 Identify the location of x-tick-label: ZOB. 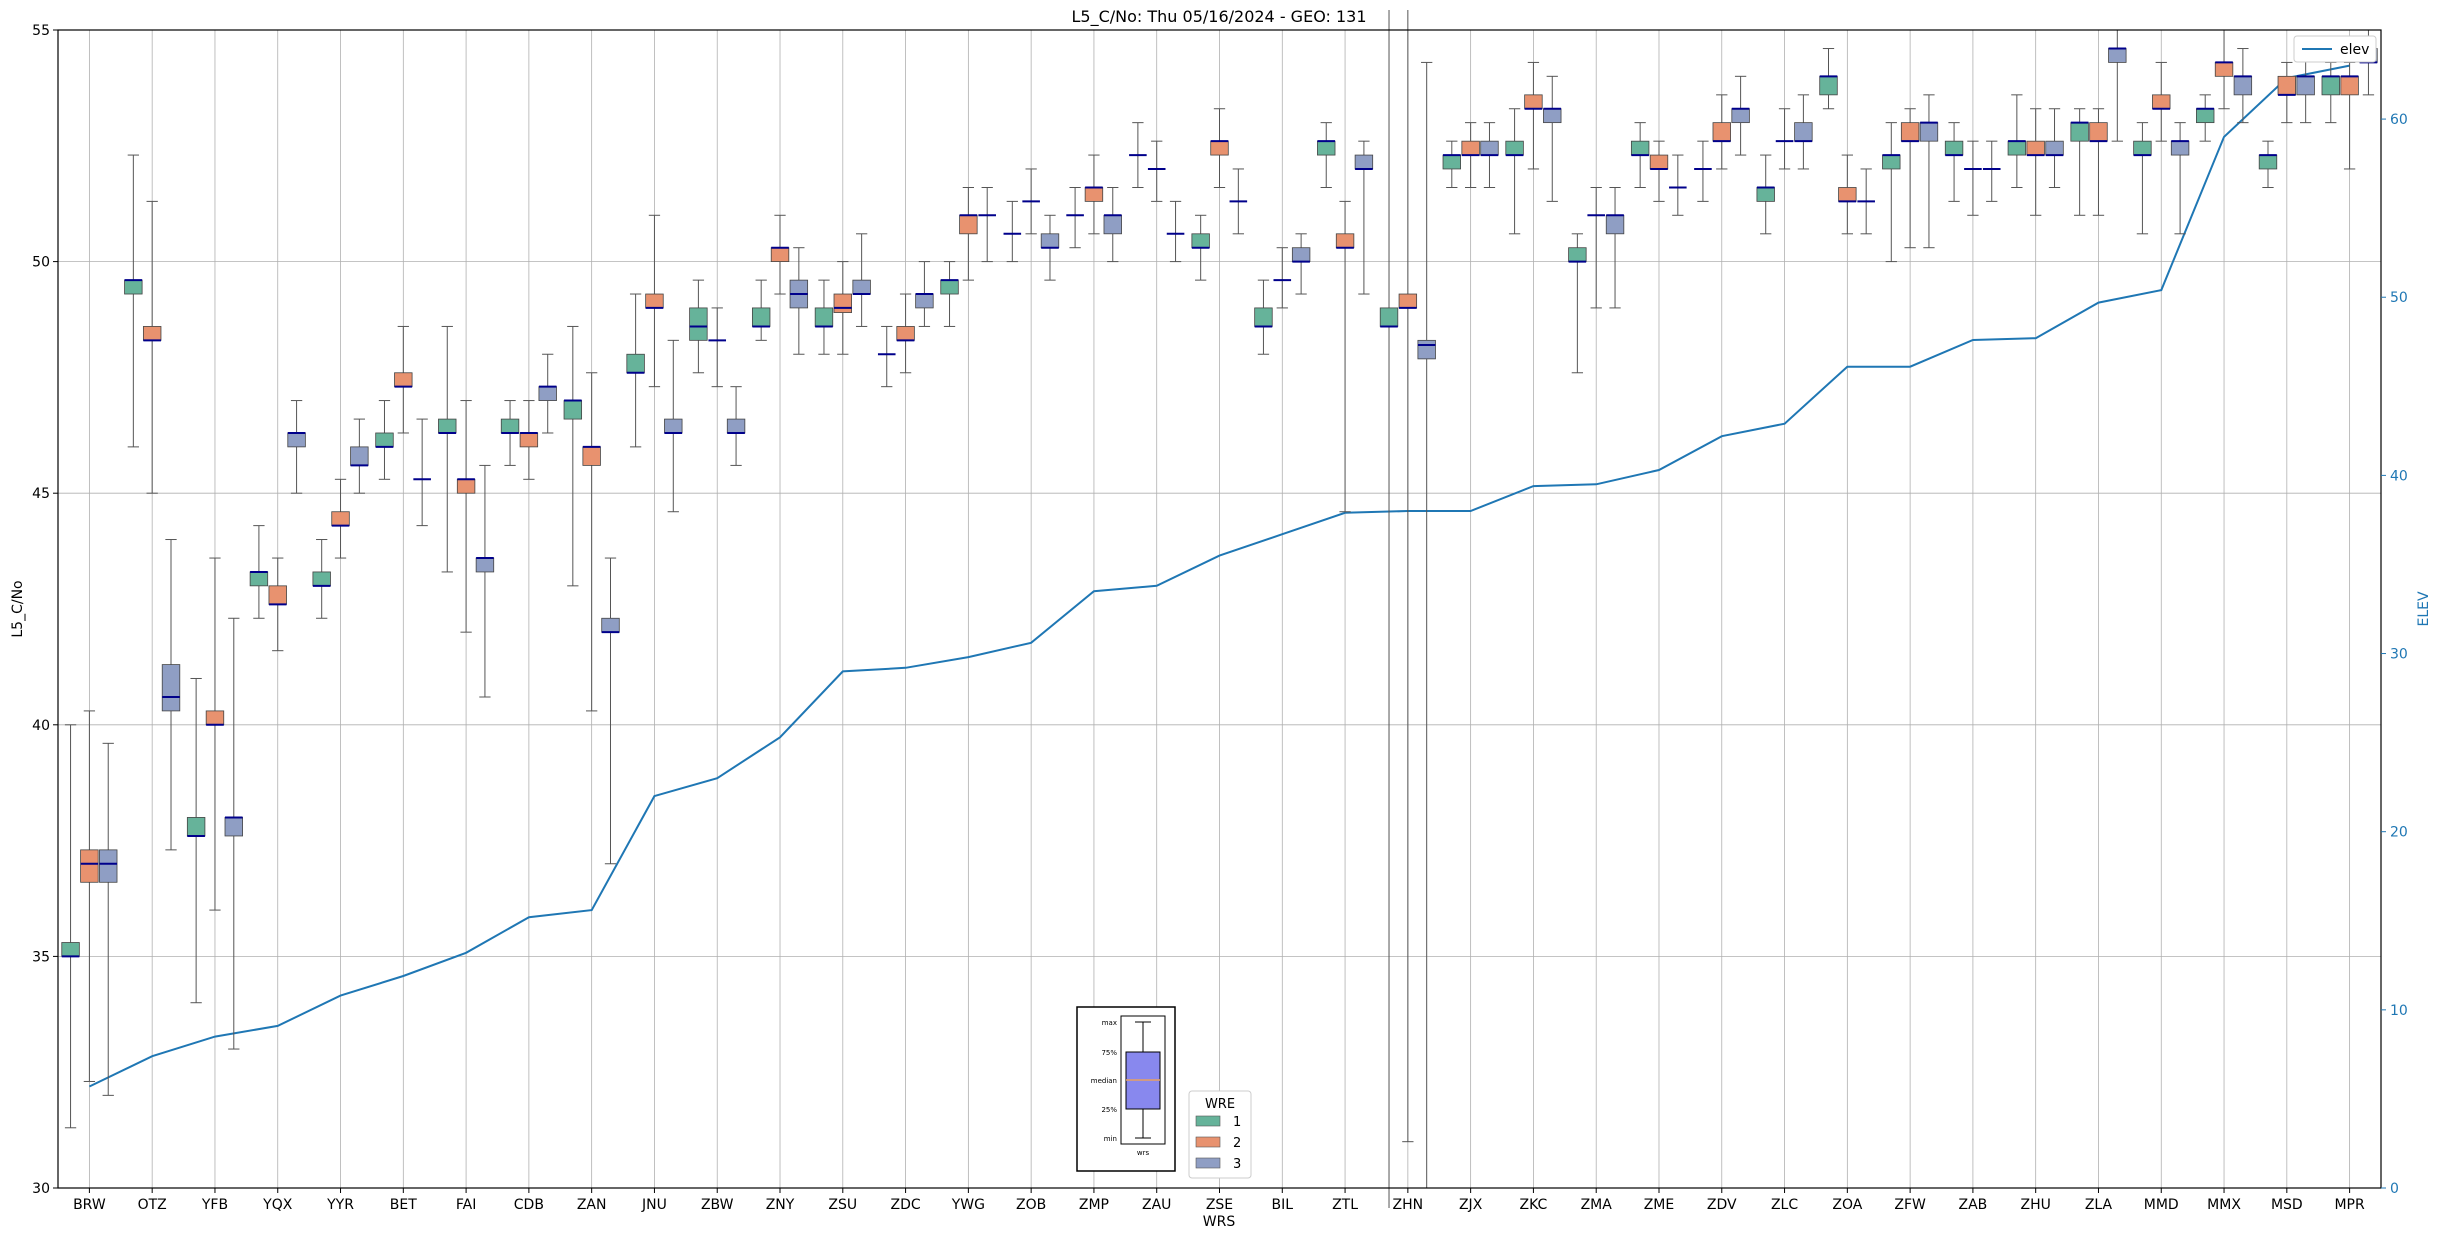
(1031, 1205).